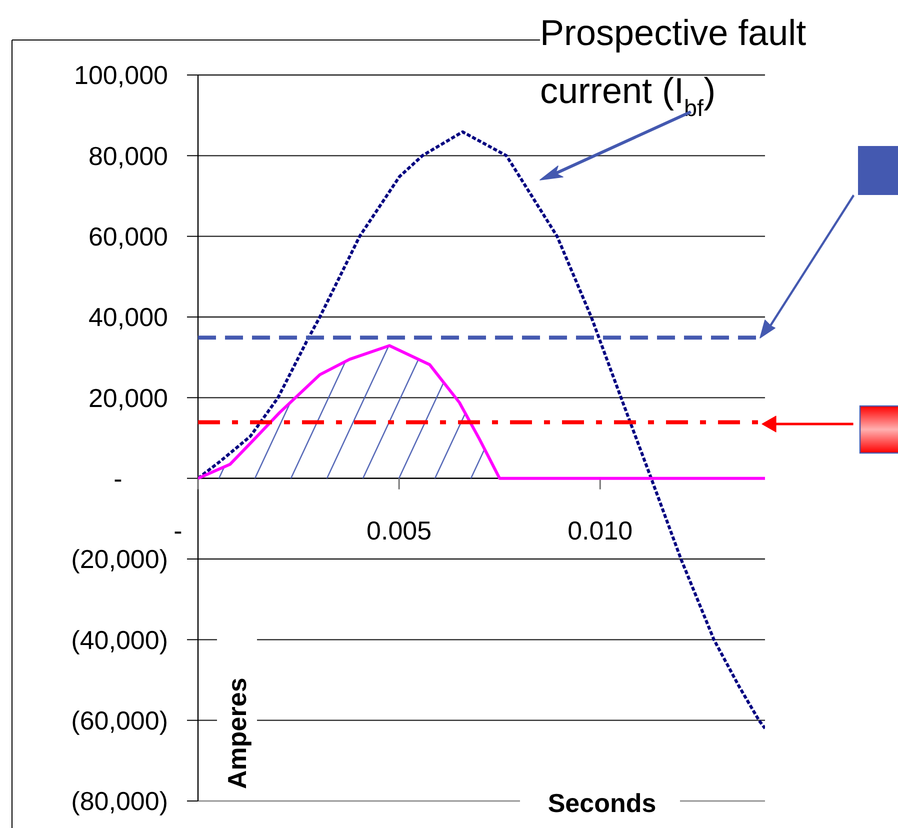 The image size is (898, 828). Describe the element at coordinates (237, 733) in the screenshot. I see `y-axis-title: Amperes` at that location.